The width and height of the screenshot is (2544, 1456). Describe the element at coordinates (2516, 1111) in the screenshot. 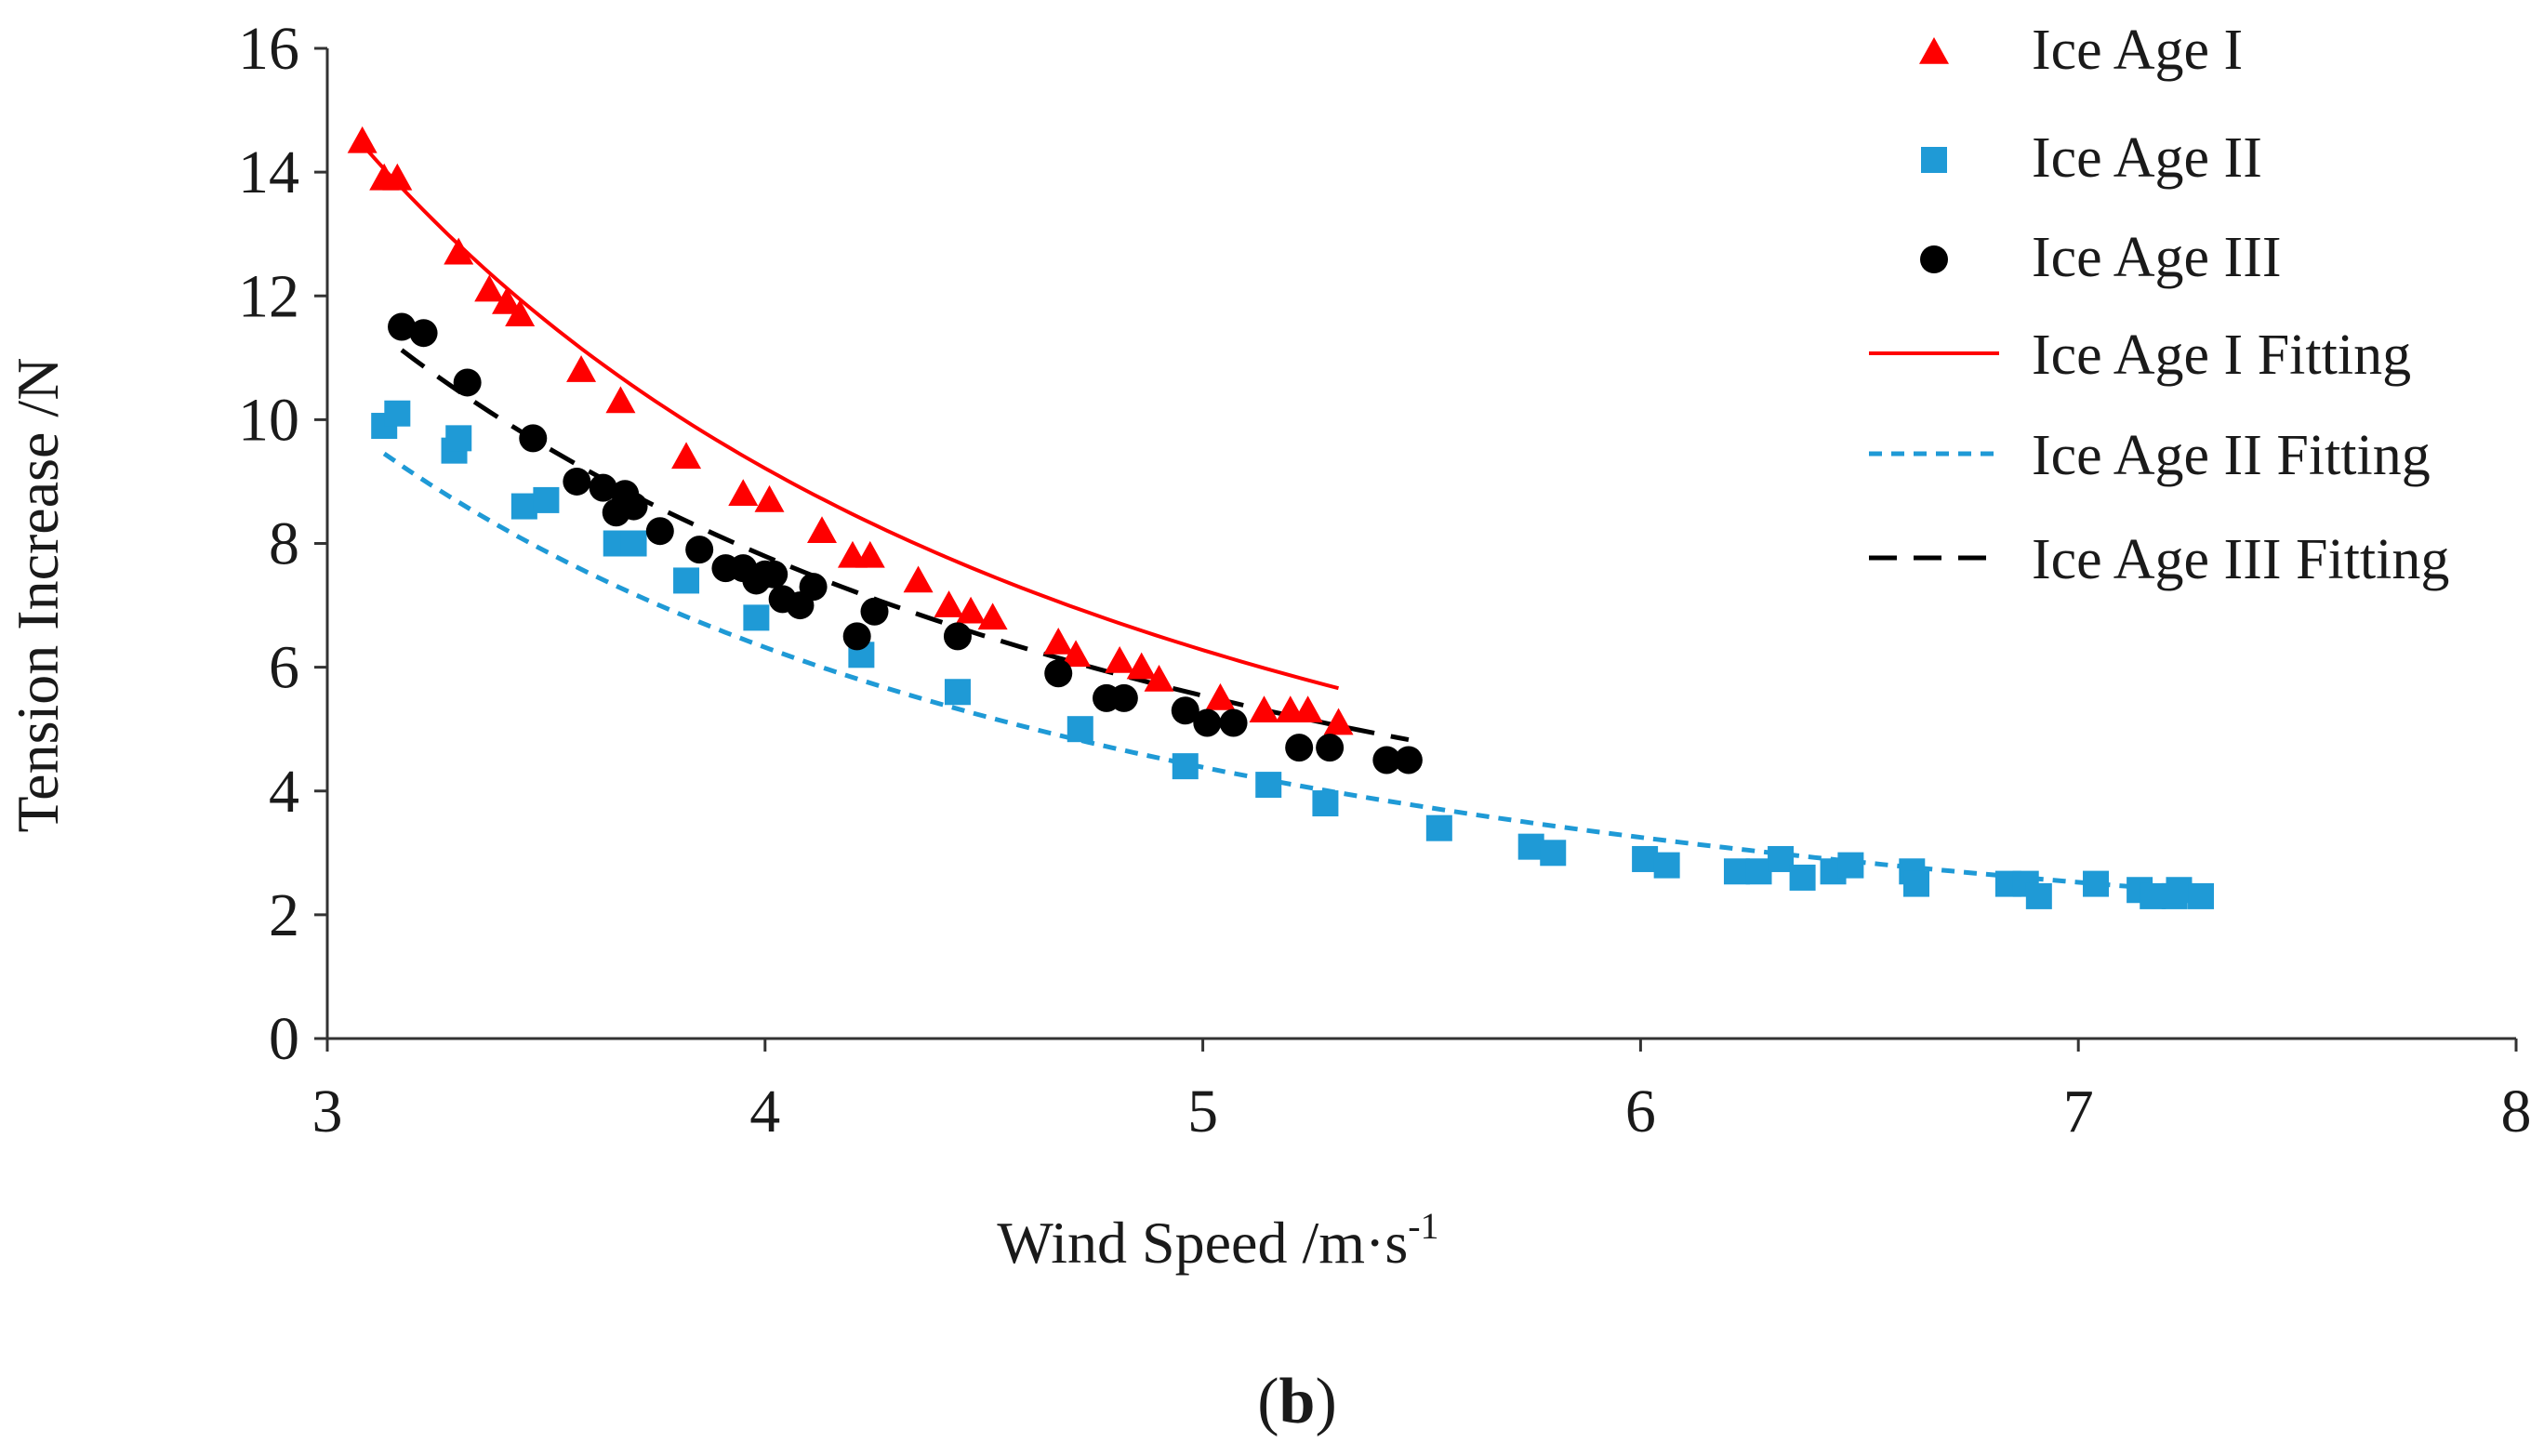

I see `x-tick-label: 8` at that location.